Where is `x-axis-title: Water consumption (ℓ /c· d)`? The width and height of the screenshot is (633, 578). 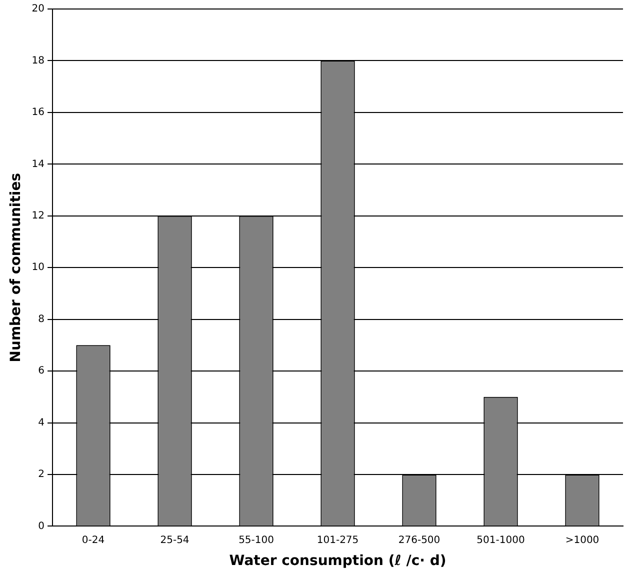
x-axis-title: Water consumption (ℓ /c· d) is located at coordinates (337, 561).